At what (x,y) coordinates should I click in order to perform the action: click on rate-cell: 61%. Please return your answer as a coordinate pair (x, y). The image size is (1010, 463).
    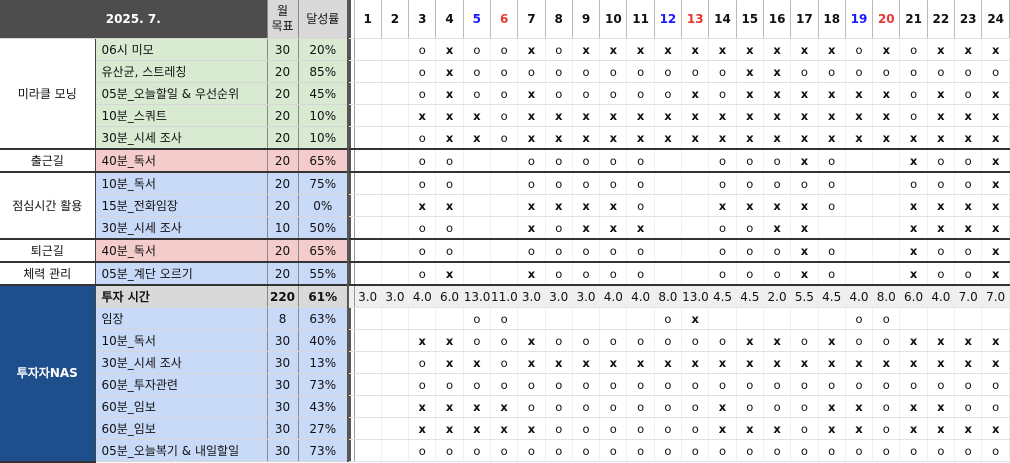
    Looking at the image, I should click on (325, 296).